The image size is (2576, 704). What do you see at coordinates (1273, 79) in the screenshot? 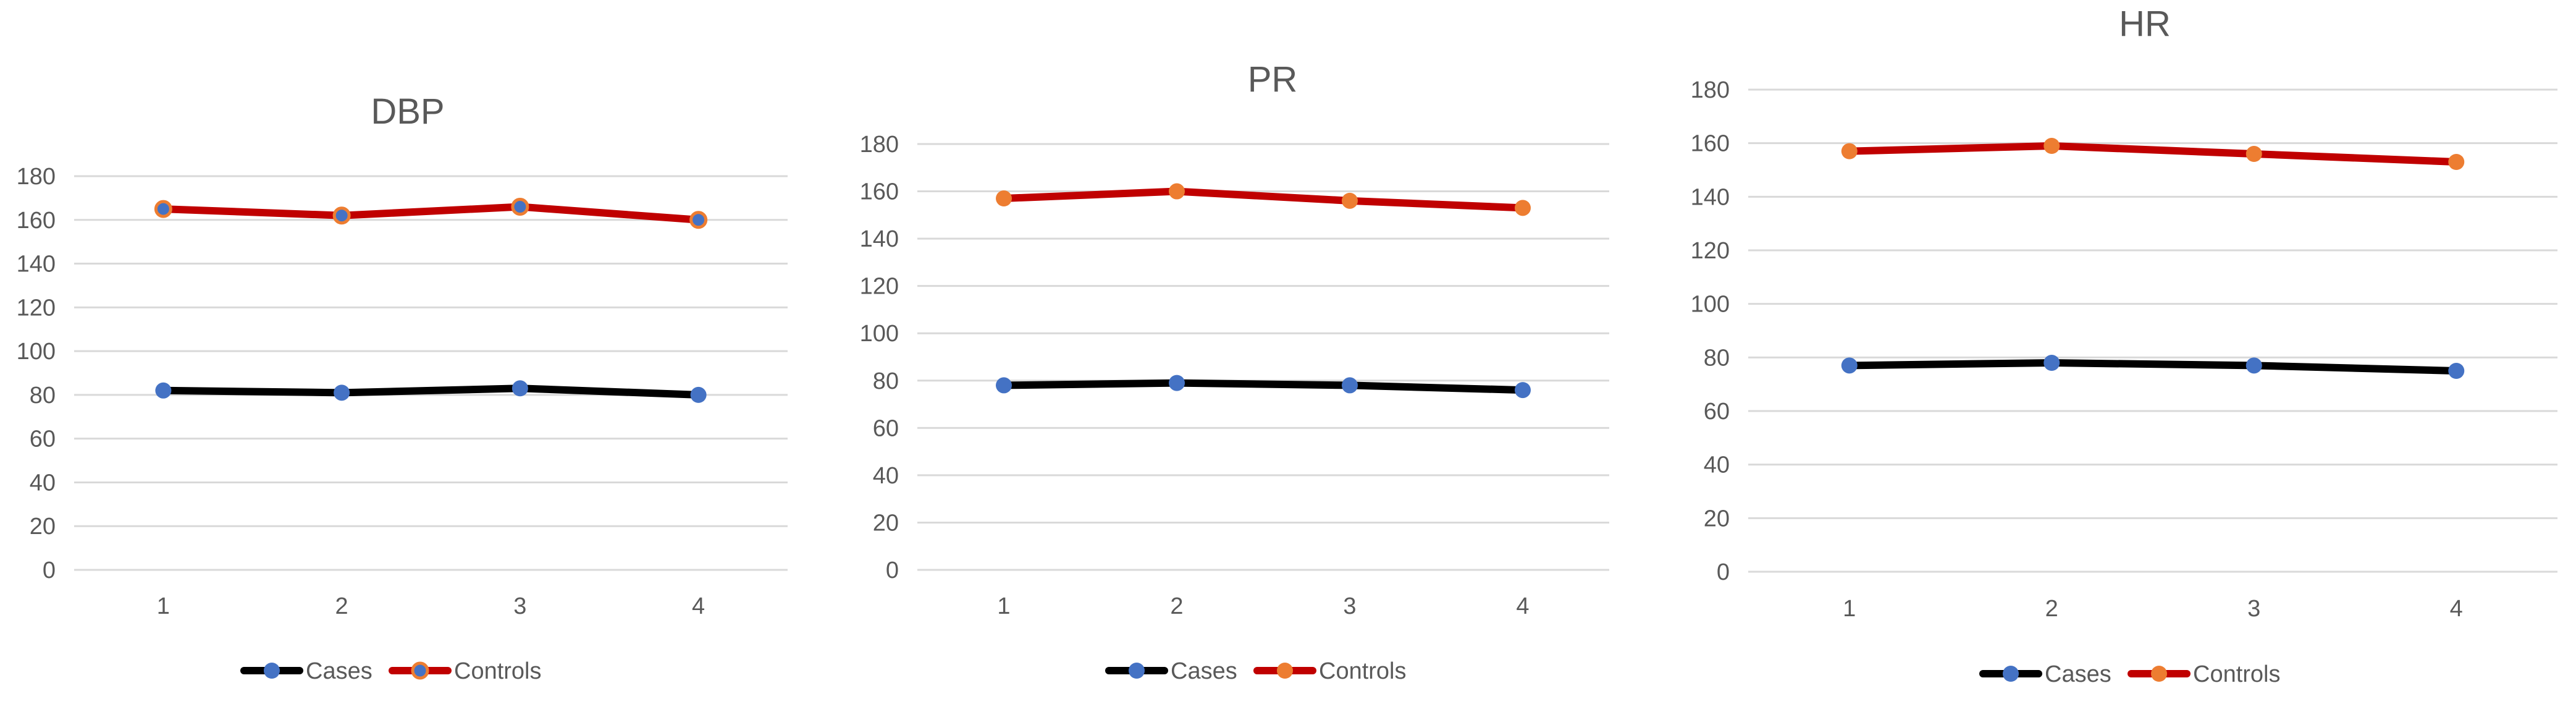
I see `chart-title: PR` at bounding box center [1273, 79].